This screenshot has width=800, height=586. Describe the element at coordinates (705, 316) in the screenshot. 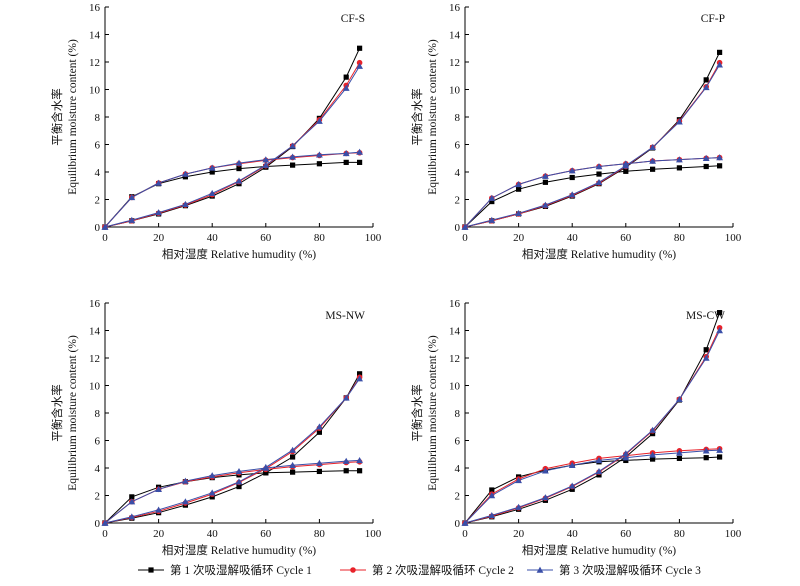

I see `panel-label: MS-CW` at that location.